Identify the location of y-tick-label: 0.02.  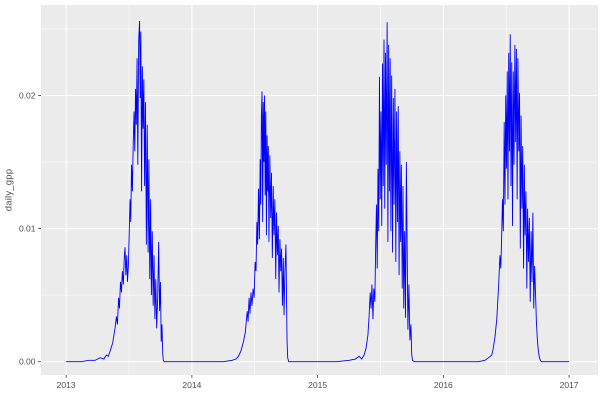
(27, 95).